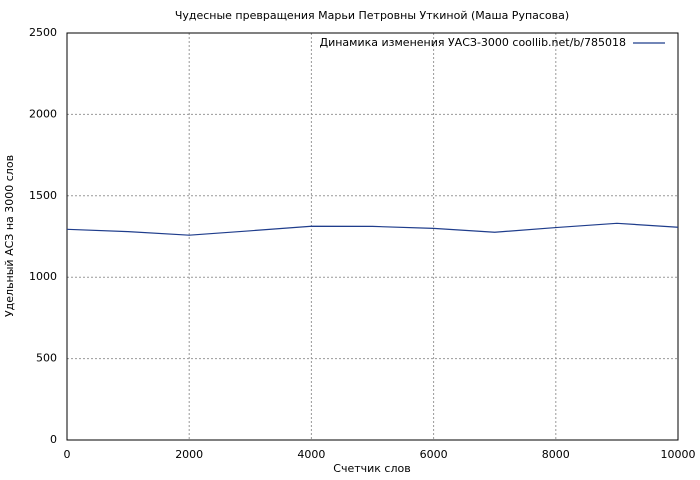  I want to click on y-tick-label: 0, so click(53, 439).